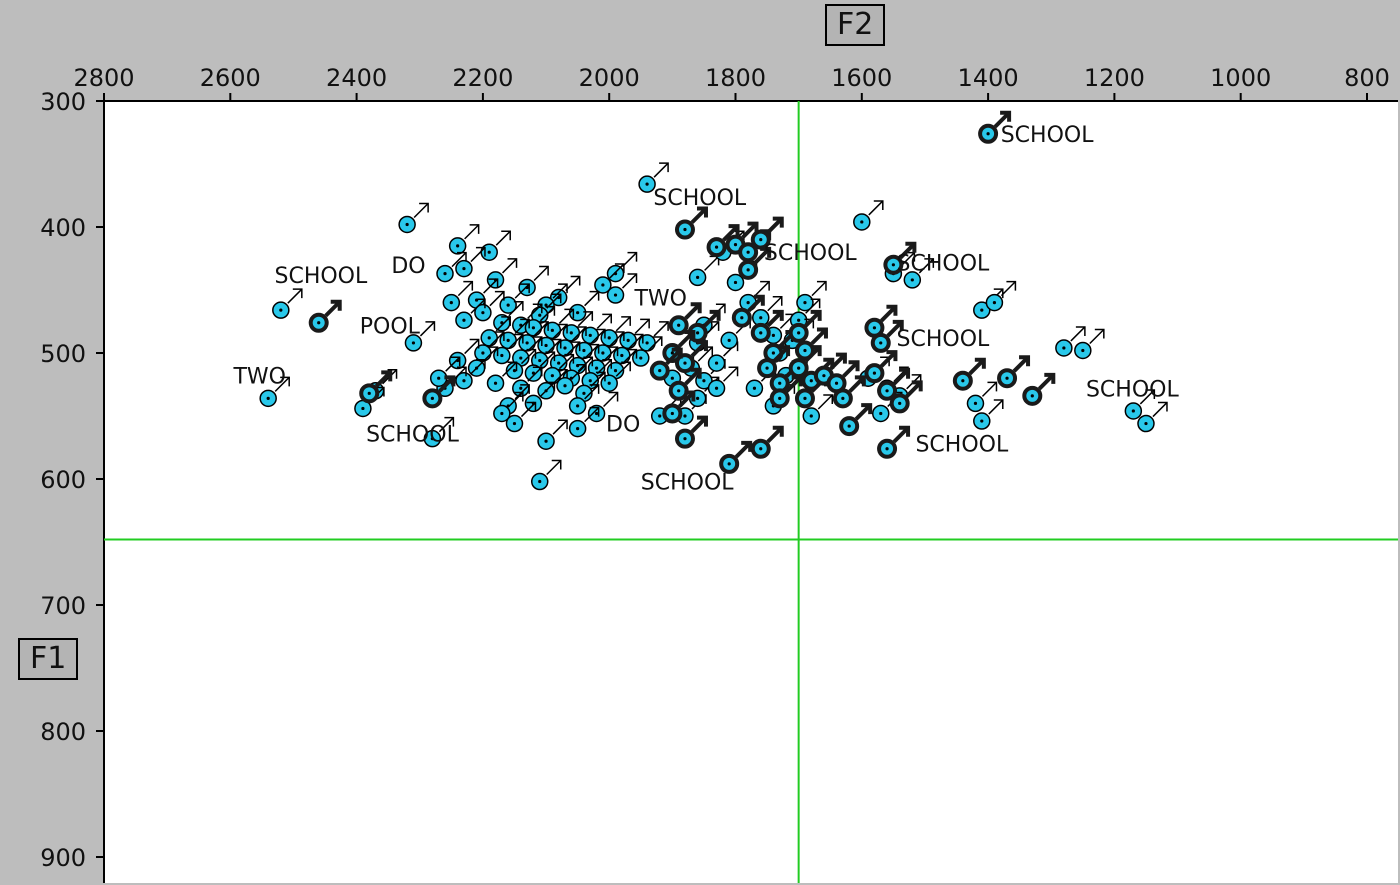 Image resolution: width=1400 pixels, height=885 pixels. Describe the element at coordinates (356, 78) in the screenshot. I see `x-tick-label: 2400` at that location.